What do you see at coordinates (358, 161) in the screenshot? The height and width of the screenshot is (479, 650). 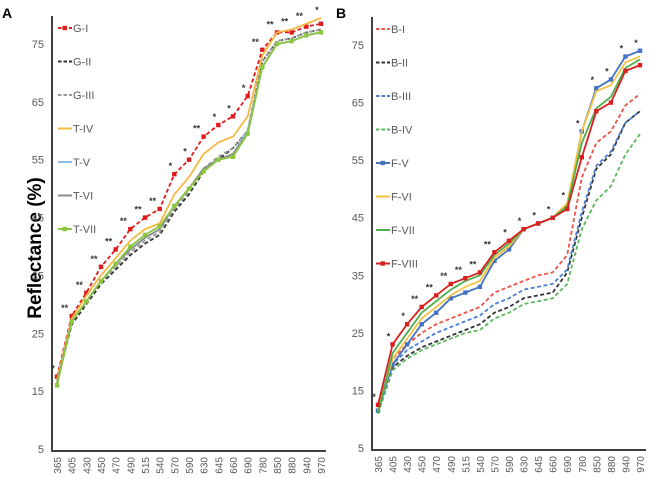 I see `y-tick-label: 55` at bounding box center [358, 161].